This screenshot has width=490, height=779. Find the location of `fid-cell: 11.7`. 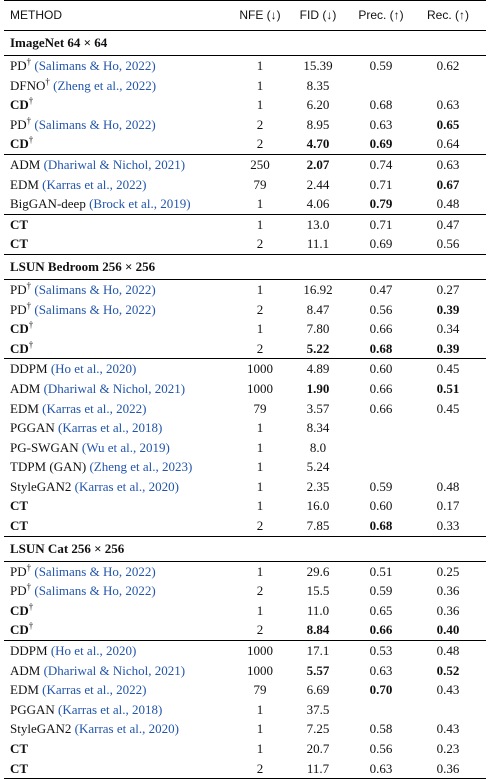

fid-cell: 11.7 is located at coordinates (318, 768).